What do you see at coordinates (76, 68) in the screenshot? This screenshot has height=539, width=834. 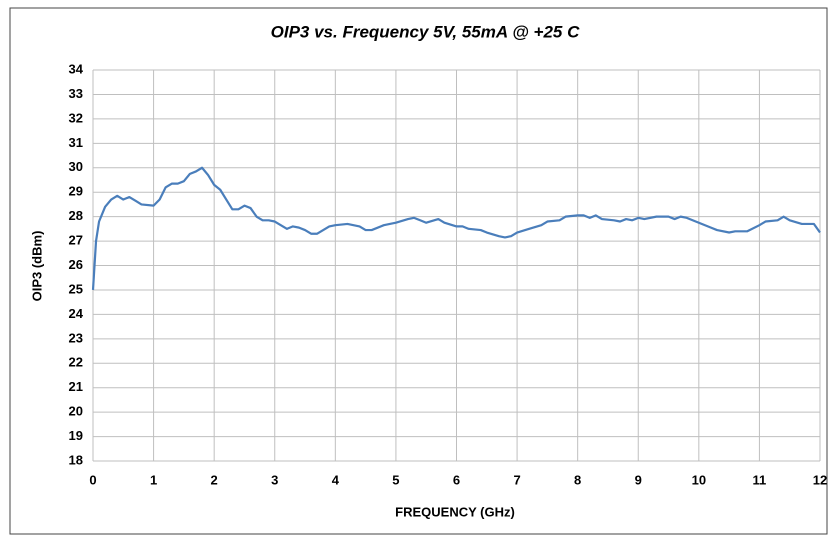 I see `y-tick-label: 34` at bounding box center [76, 68].